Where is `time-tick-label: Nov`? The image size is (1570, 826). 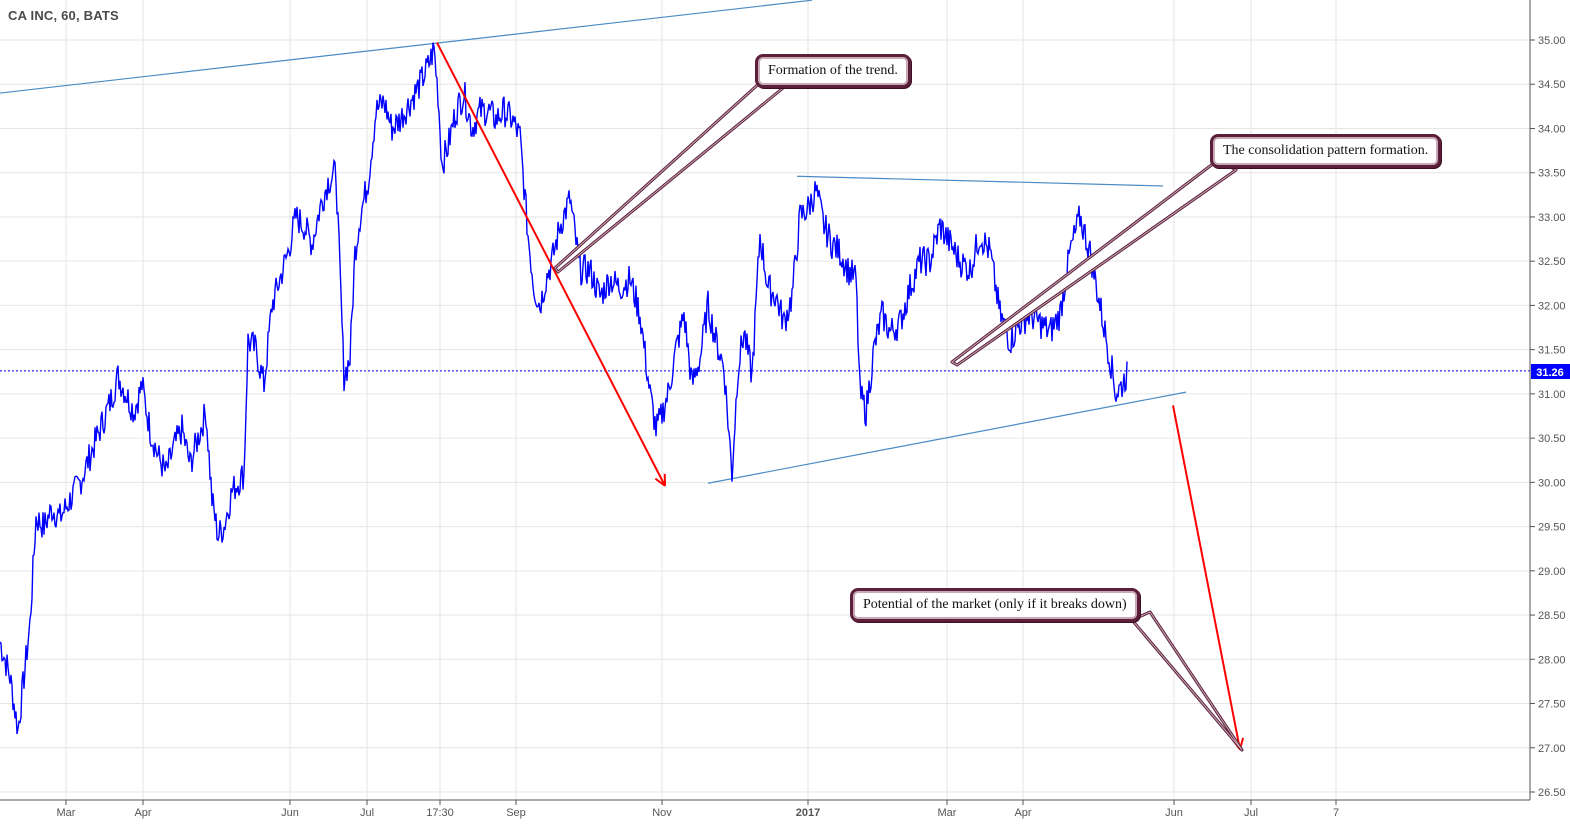 time-tick-label: Nov is located at coordinates (662, 813).